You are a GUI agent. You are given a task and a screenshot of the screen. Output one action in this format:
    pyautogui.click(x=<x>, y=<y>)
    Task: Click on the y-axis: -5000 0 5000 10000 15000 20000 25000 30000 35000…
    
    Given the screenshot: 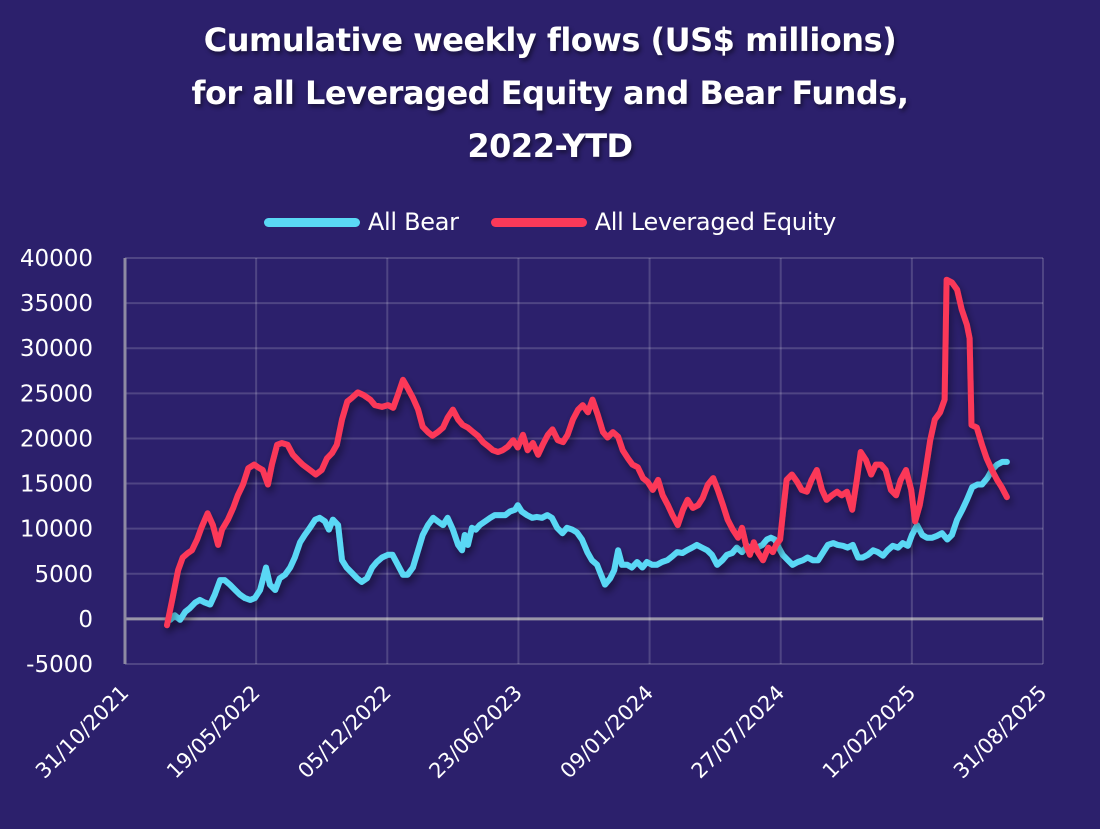 What is the action you would take?
    pyautogui.click(x=56, y=462)
    